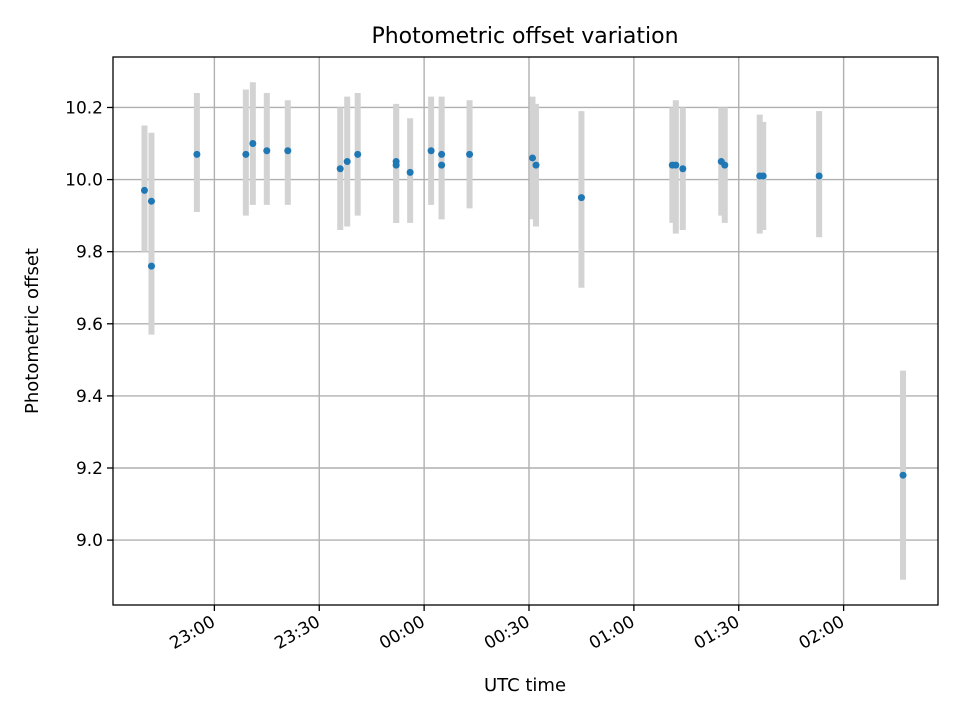 This screenshot has width=960, height=720. What do you see at coordinates (32, 331) in the screenshot?
I see `y-axis-label: Photometric offset` at bounding box center [32, 331].